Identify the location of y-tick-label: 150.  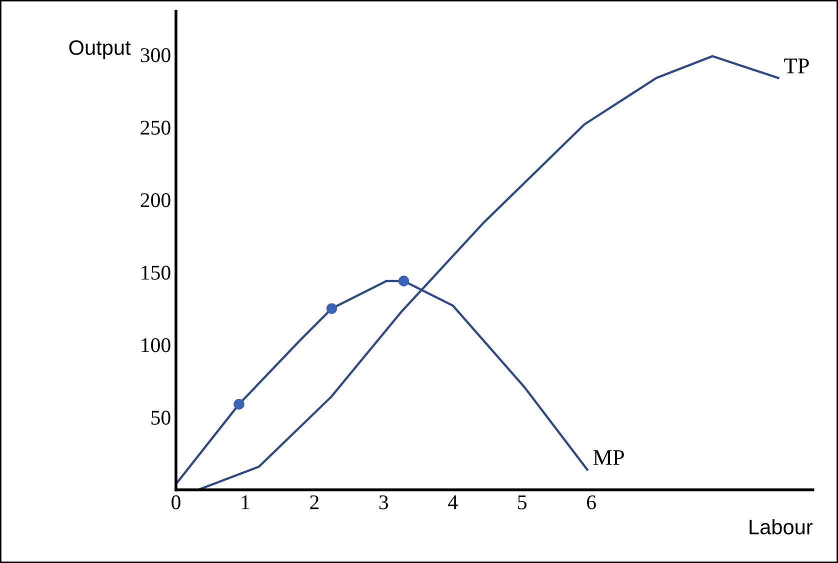
(156, 273).